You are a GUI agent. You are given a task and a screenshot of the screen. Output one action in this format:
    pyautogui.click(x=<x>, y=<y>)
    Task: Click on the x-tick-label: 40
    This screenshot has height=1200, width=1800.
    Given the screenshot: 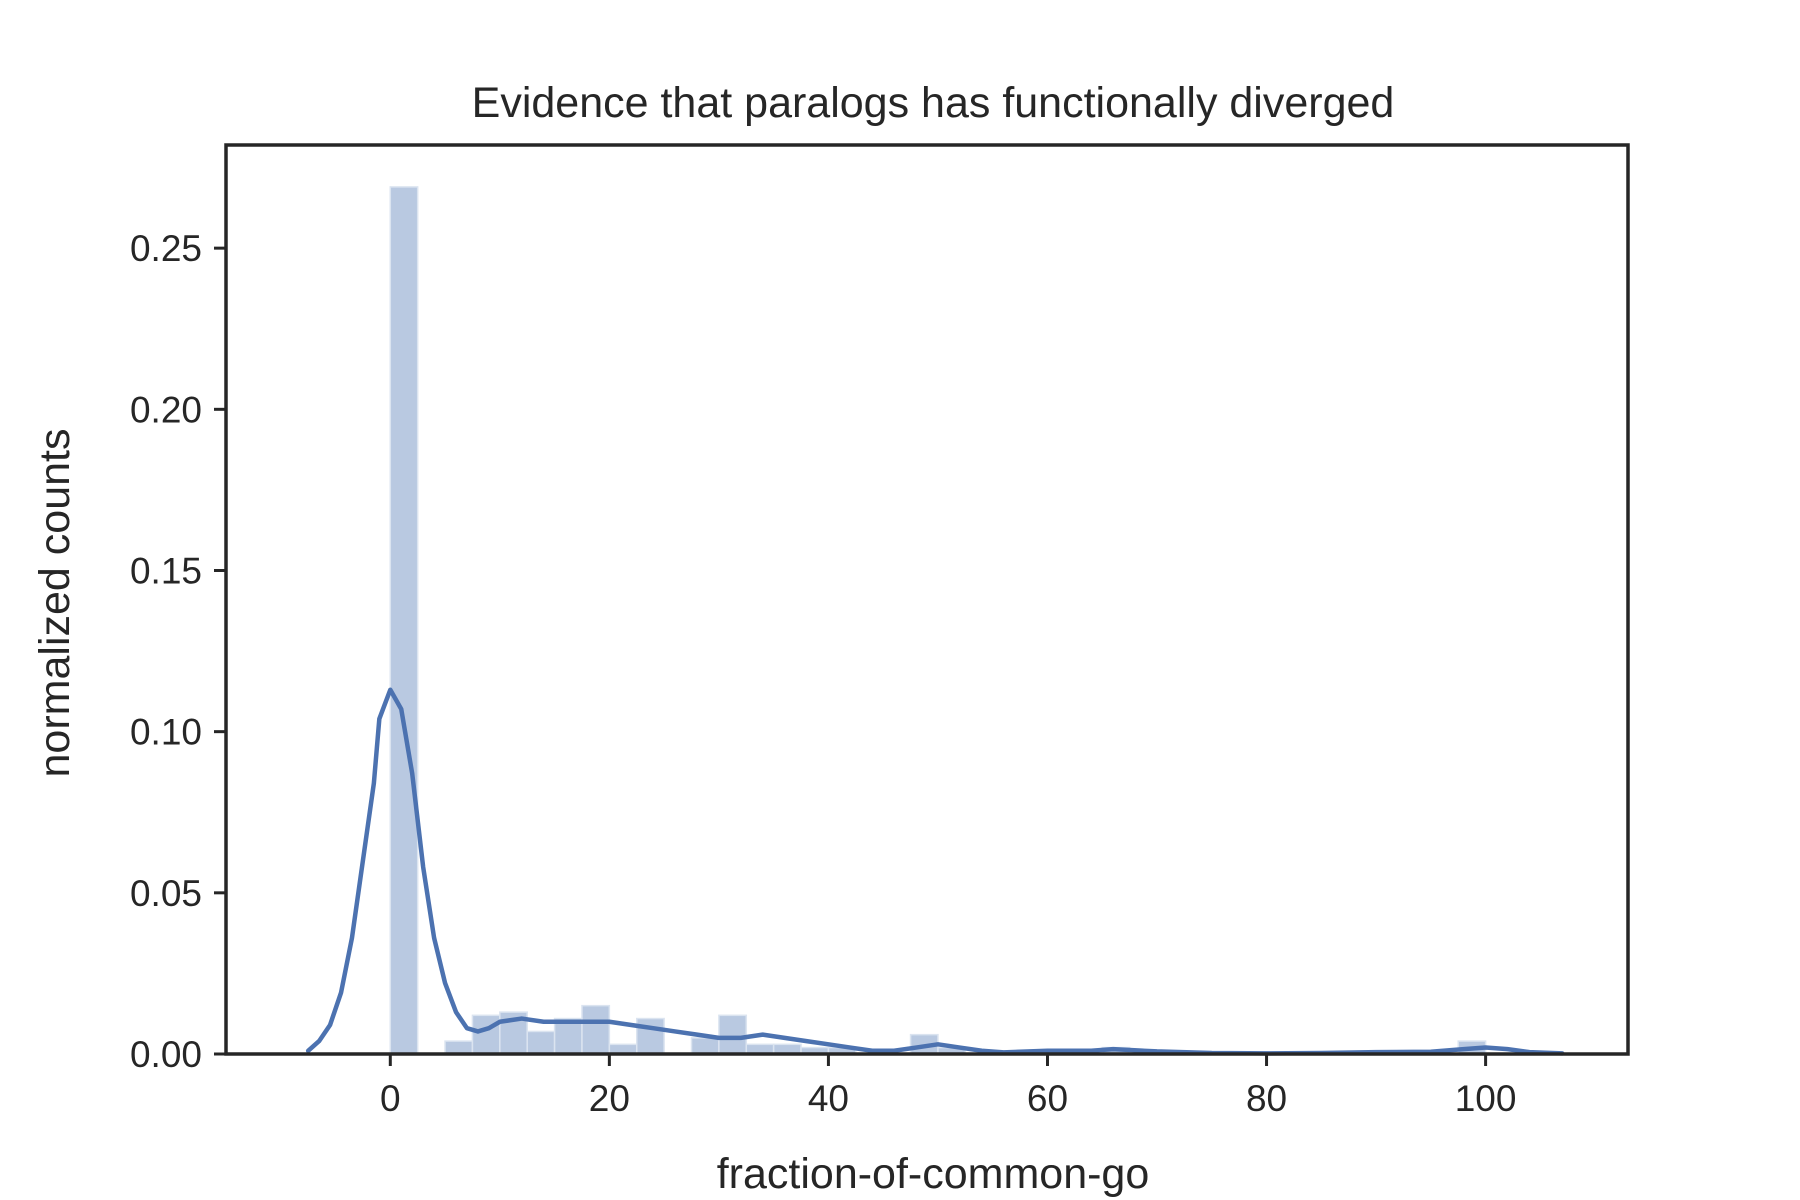 What is the action you would take?
    pyautogui.click(x=828, y=1098)
    